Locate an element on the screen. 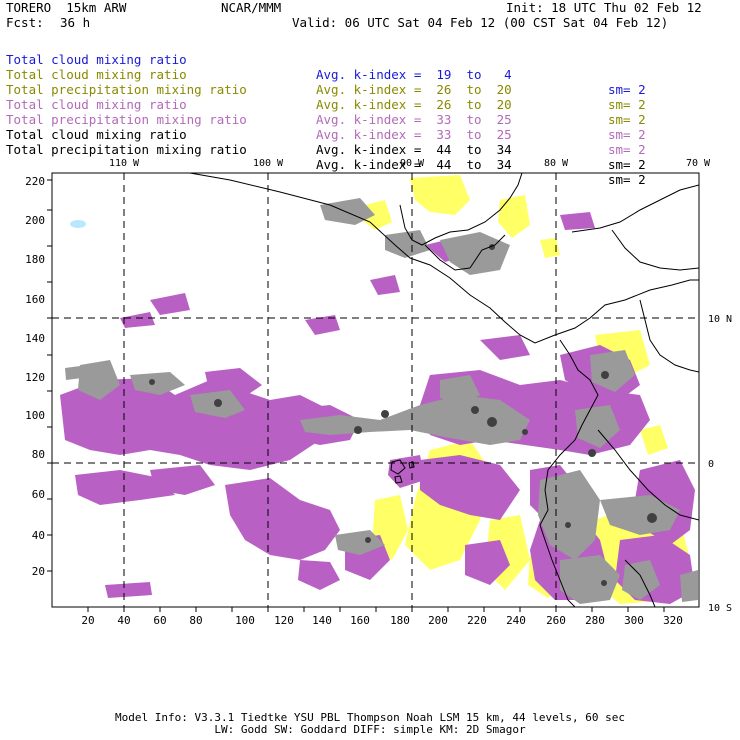  lon-label: 70 W is located at coordinates (698, 163).